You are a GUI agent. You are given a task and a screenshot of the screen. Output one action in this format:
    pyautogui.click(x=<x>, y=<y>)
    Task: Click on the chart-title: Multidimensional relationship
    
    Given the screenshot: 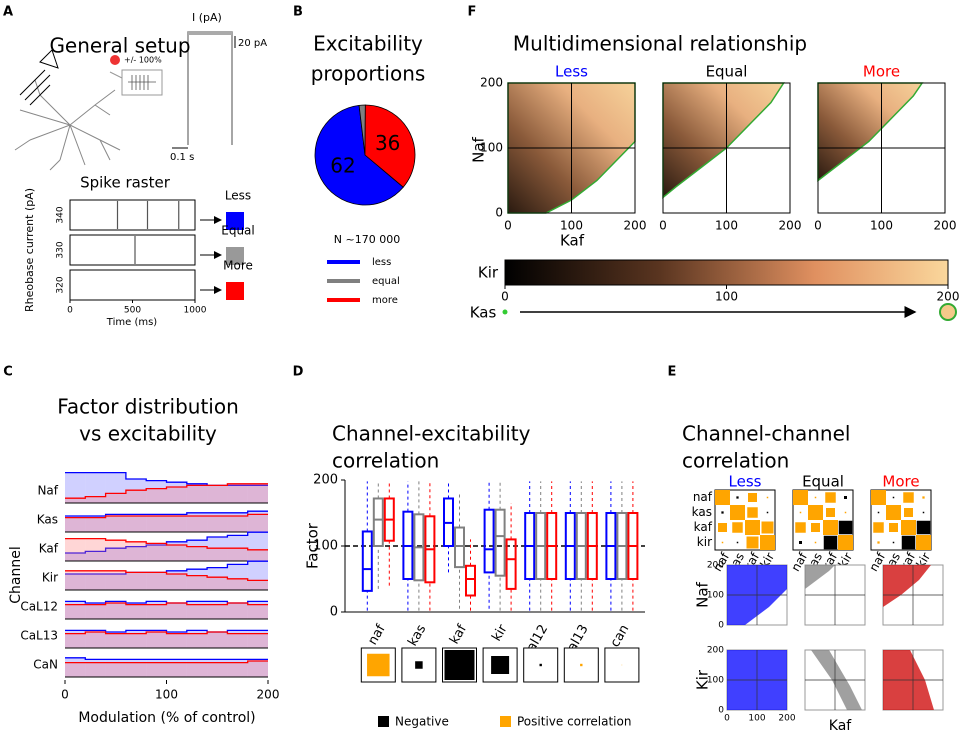 What is the action you would take?
    pyautogui.click(x=660, y=44)
    